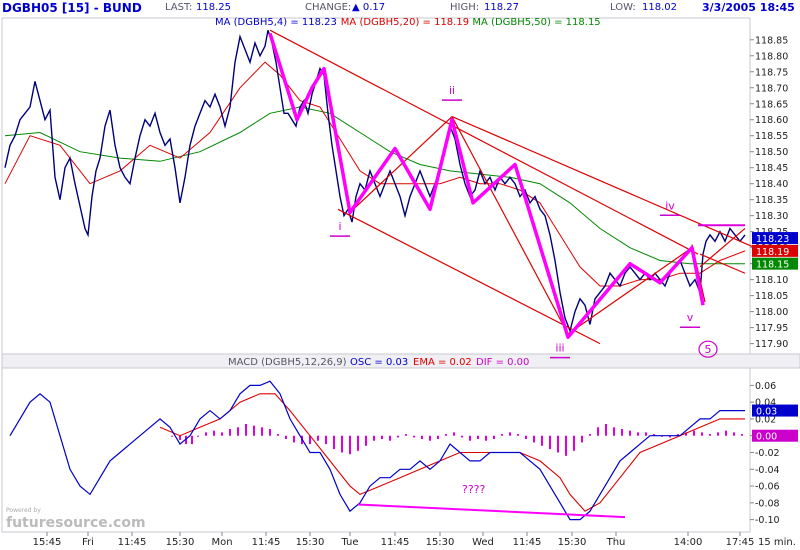 Image resolution: width=800 pixels, height=550 pixels. I want to click on price-legend-0: MA (DGBH5,4) = 118.23, so click(276, 22).